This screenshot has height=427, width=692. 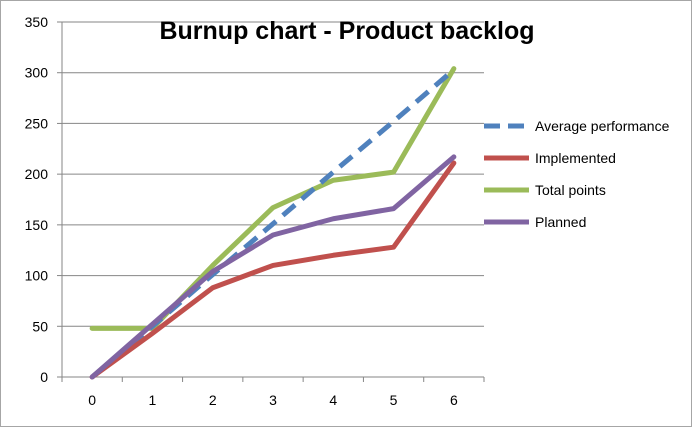 What do you see at coordinates (37, 174) in the screenshot?
I see `y-tick-label: 200` at bounding box center [37, 174].